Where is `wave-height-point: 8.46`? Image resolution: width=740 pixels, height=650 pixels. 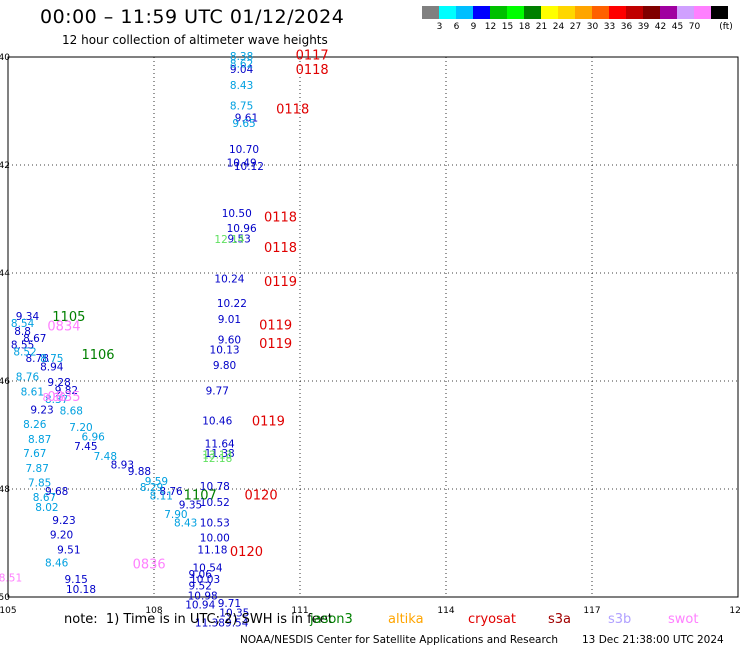 wave-height-point: 8.46 is located at coordinates (57, 563).